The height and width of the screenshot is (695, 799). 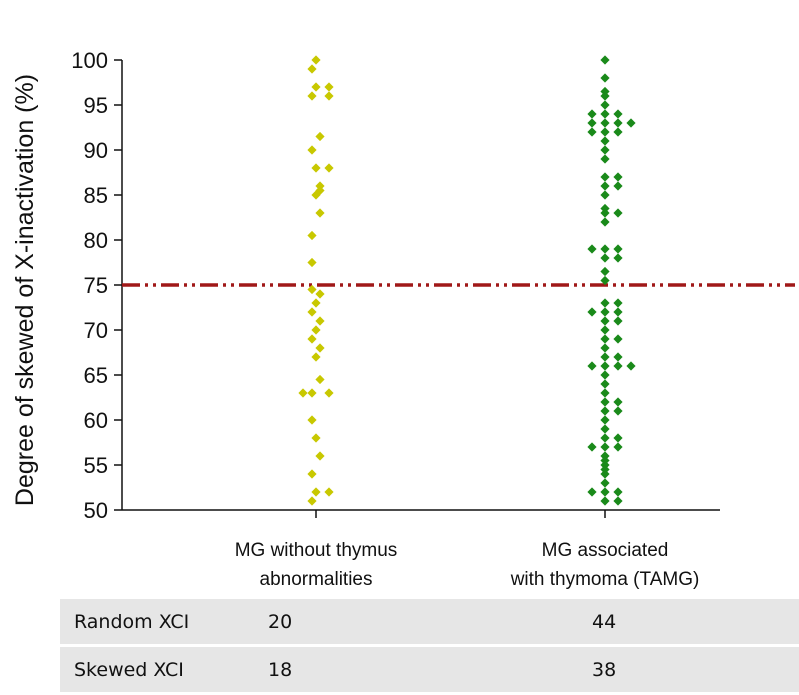 What do you see at coordinates (316, 579) in the screenshot?
I see `x-category-label: abnormalities` at bounding box center [316, 579].